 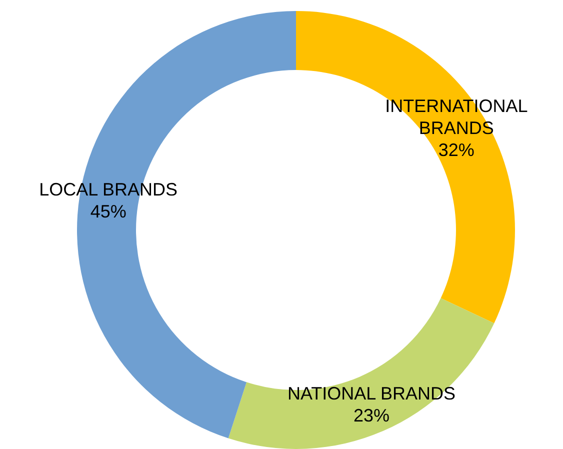 I want to click on data-label: 23%, so click(x=371, y=415).